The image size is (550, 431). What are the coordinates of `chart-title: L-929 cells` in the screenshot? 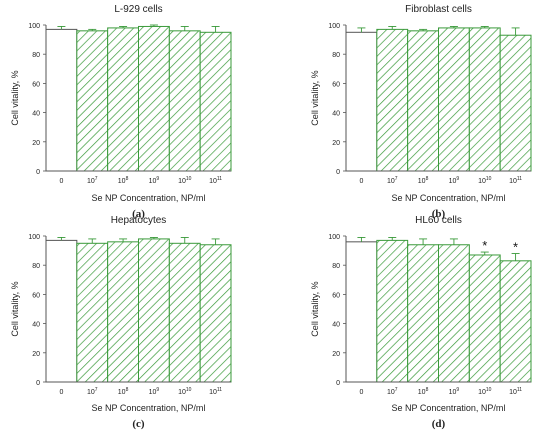 It's located at (138, 9).